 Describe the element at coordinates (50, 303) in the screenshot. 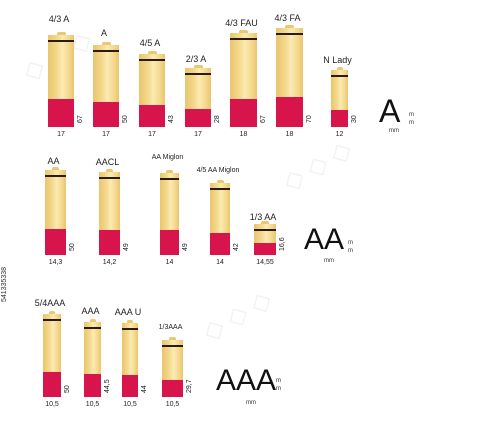

I see `battery-name: 5/4AAA` at that location.